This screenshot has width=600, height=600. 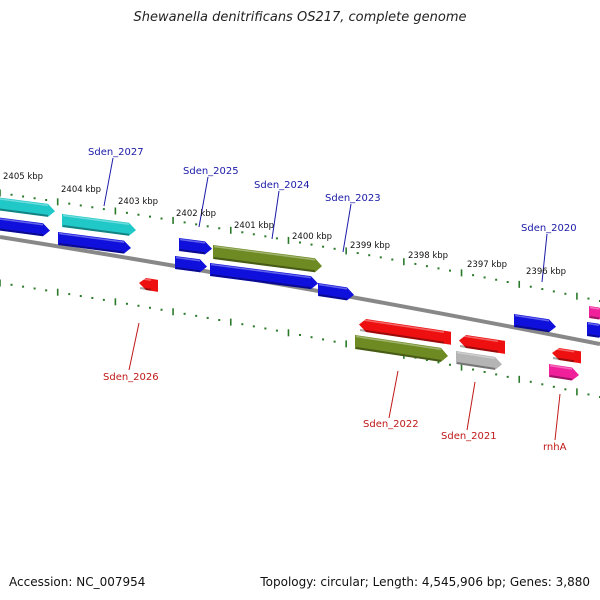 What do you see at coordinates (594, 313) in the screenshot?
I see `gene-feature-pink` at bounding box center [594, 313].